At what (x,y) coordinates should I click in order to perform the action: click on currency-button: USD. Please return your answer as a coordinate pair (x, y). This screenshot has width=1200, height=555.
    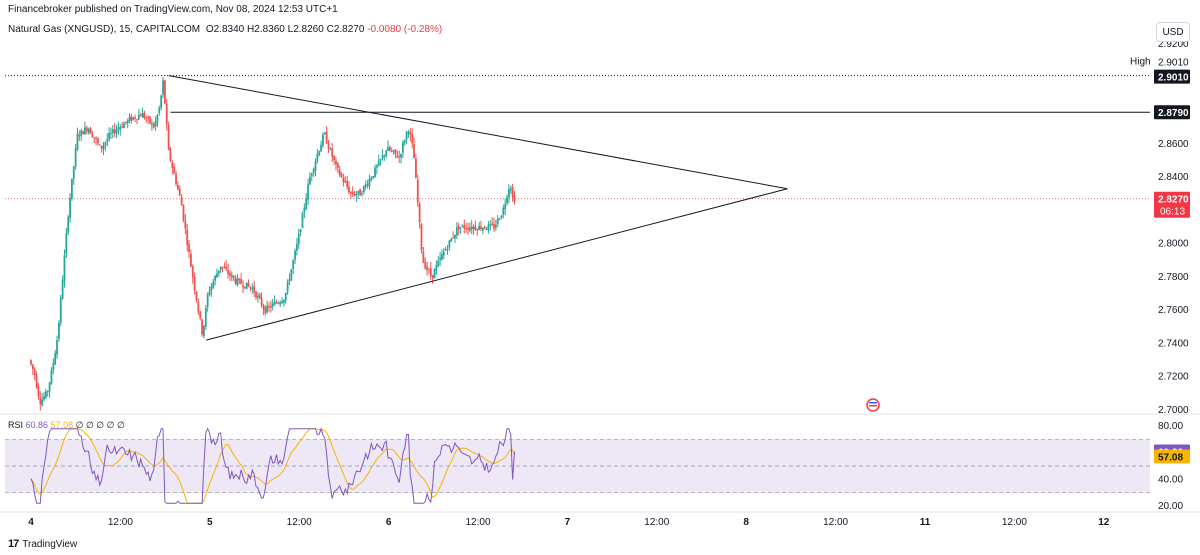
    Looking at the image, I should click on (1173, 32).